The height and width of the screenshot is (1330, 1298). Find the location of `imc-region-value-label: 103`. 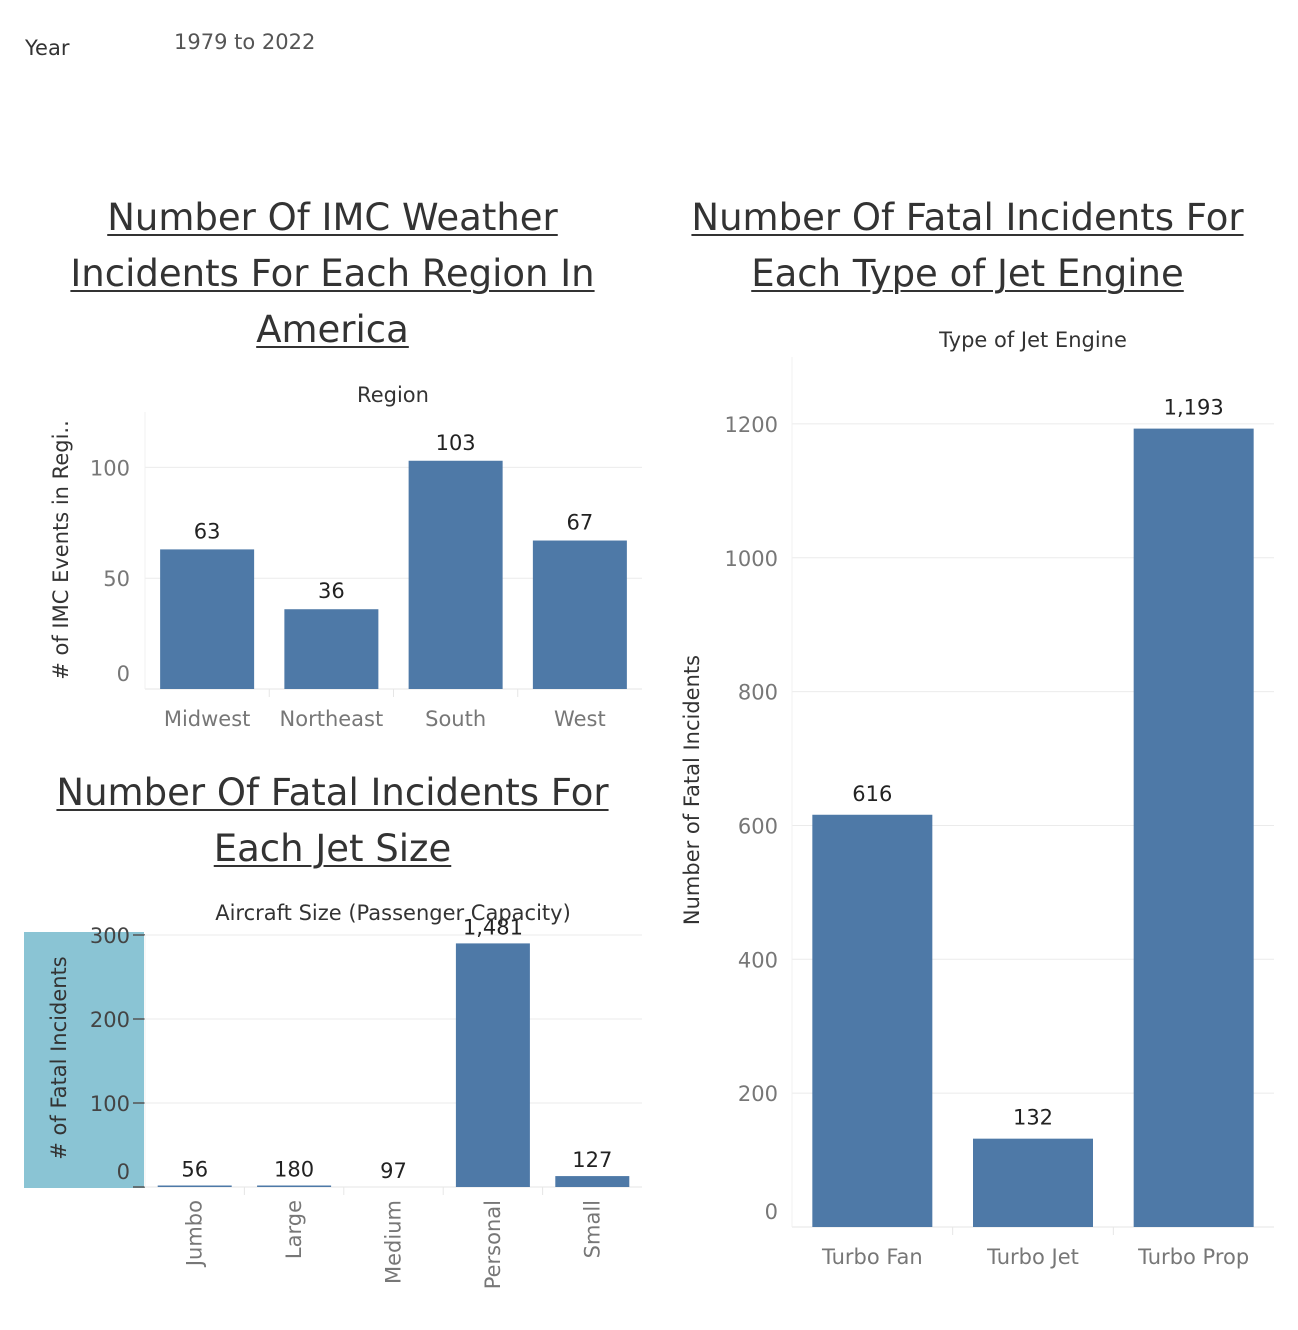

imc-region-value-label: 103 is located at coordinates (456, 443).